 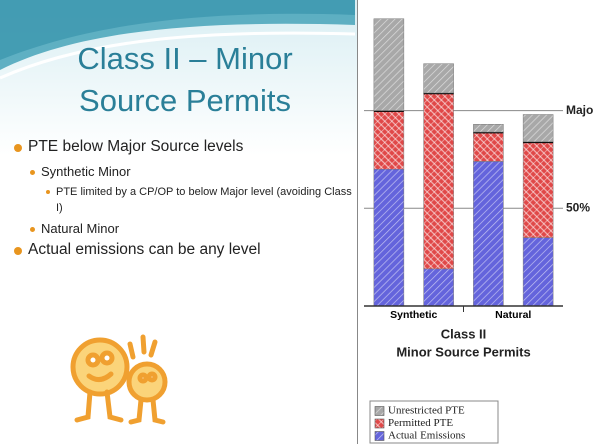 I want to click on x-axis-label: Minor Source Permits, so click(x=463, y=351).